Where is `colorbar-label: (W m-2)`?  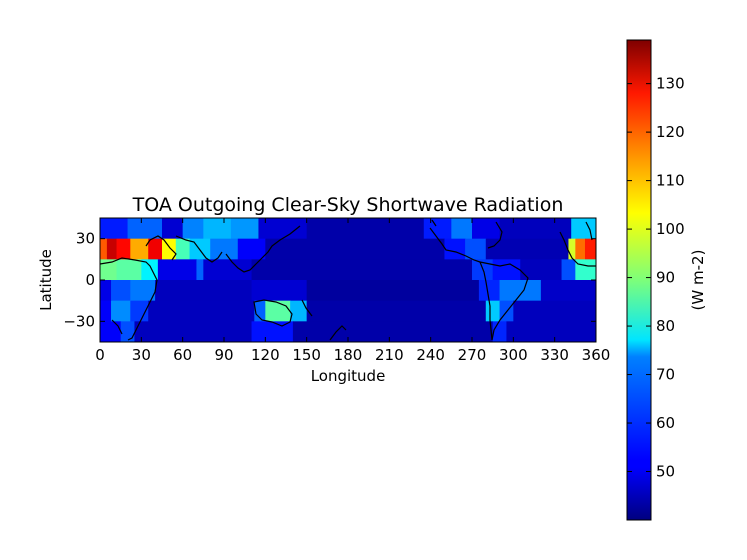
colorbar-label: (W m-2) is located at coordinates (698, 280).